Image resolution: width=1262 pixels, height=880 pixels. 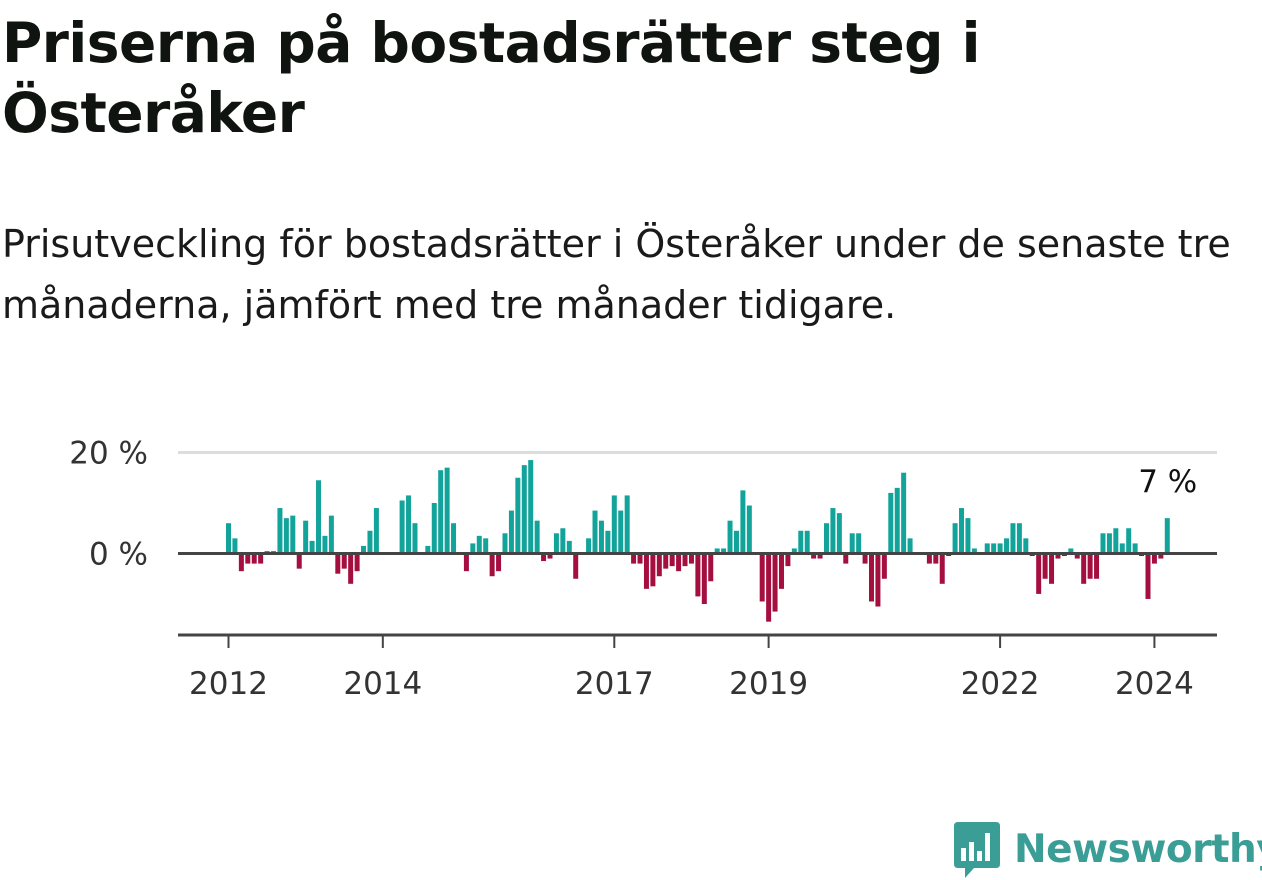 What do you see at coordinates (614, 684) in the screenshot?
I see `x-tick-label: 2017` at bounding box center [614, 684].